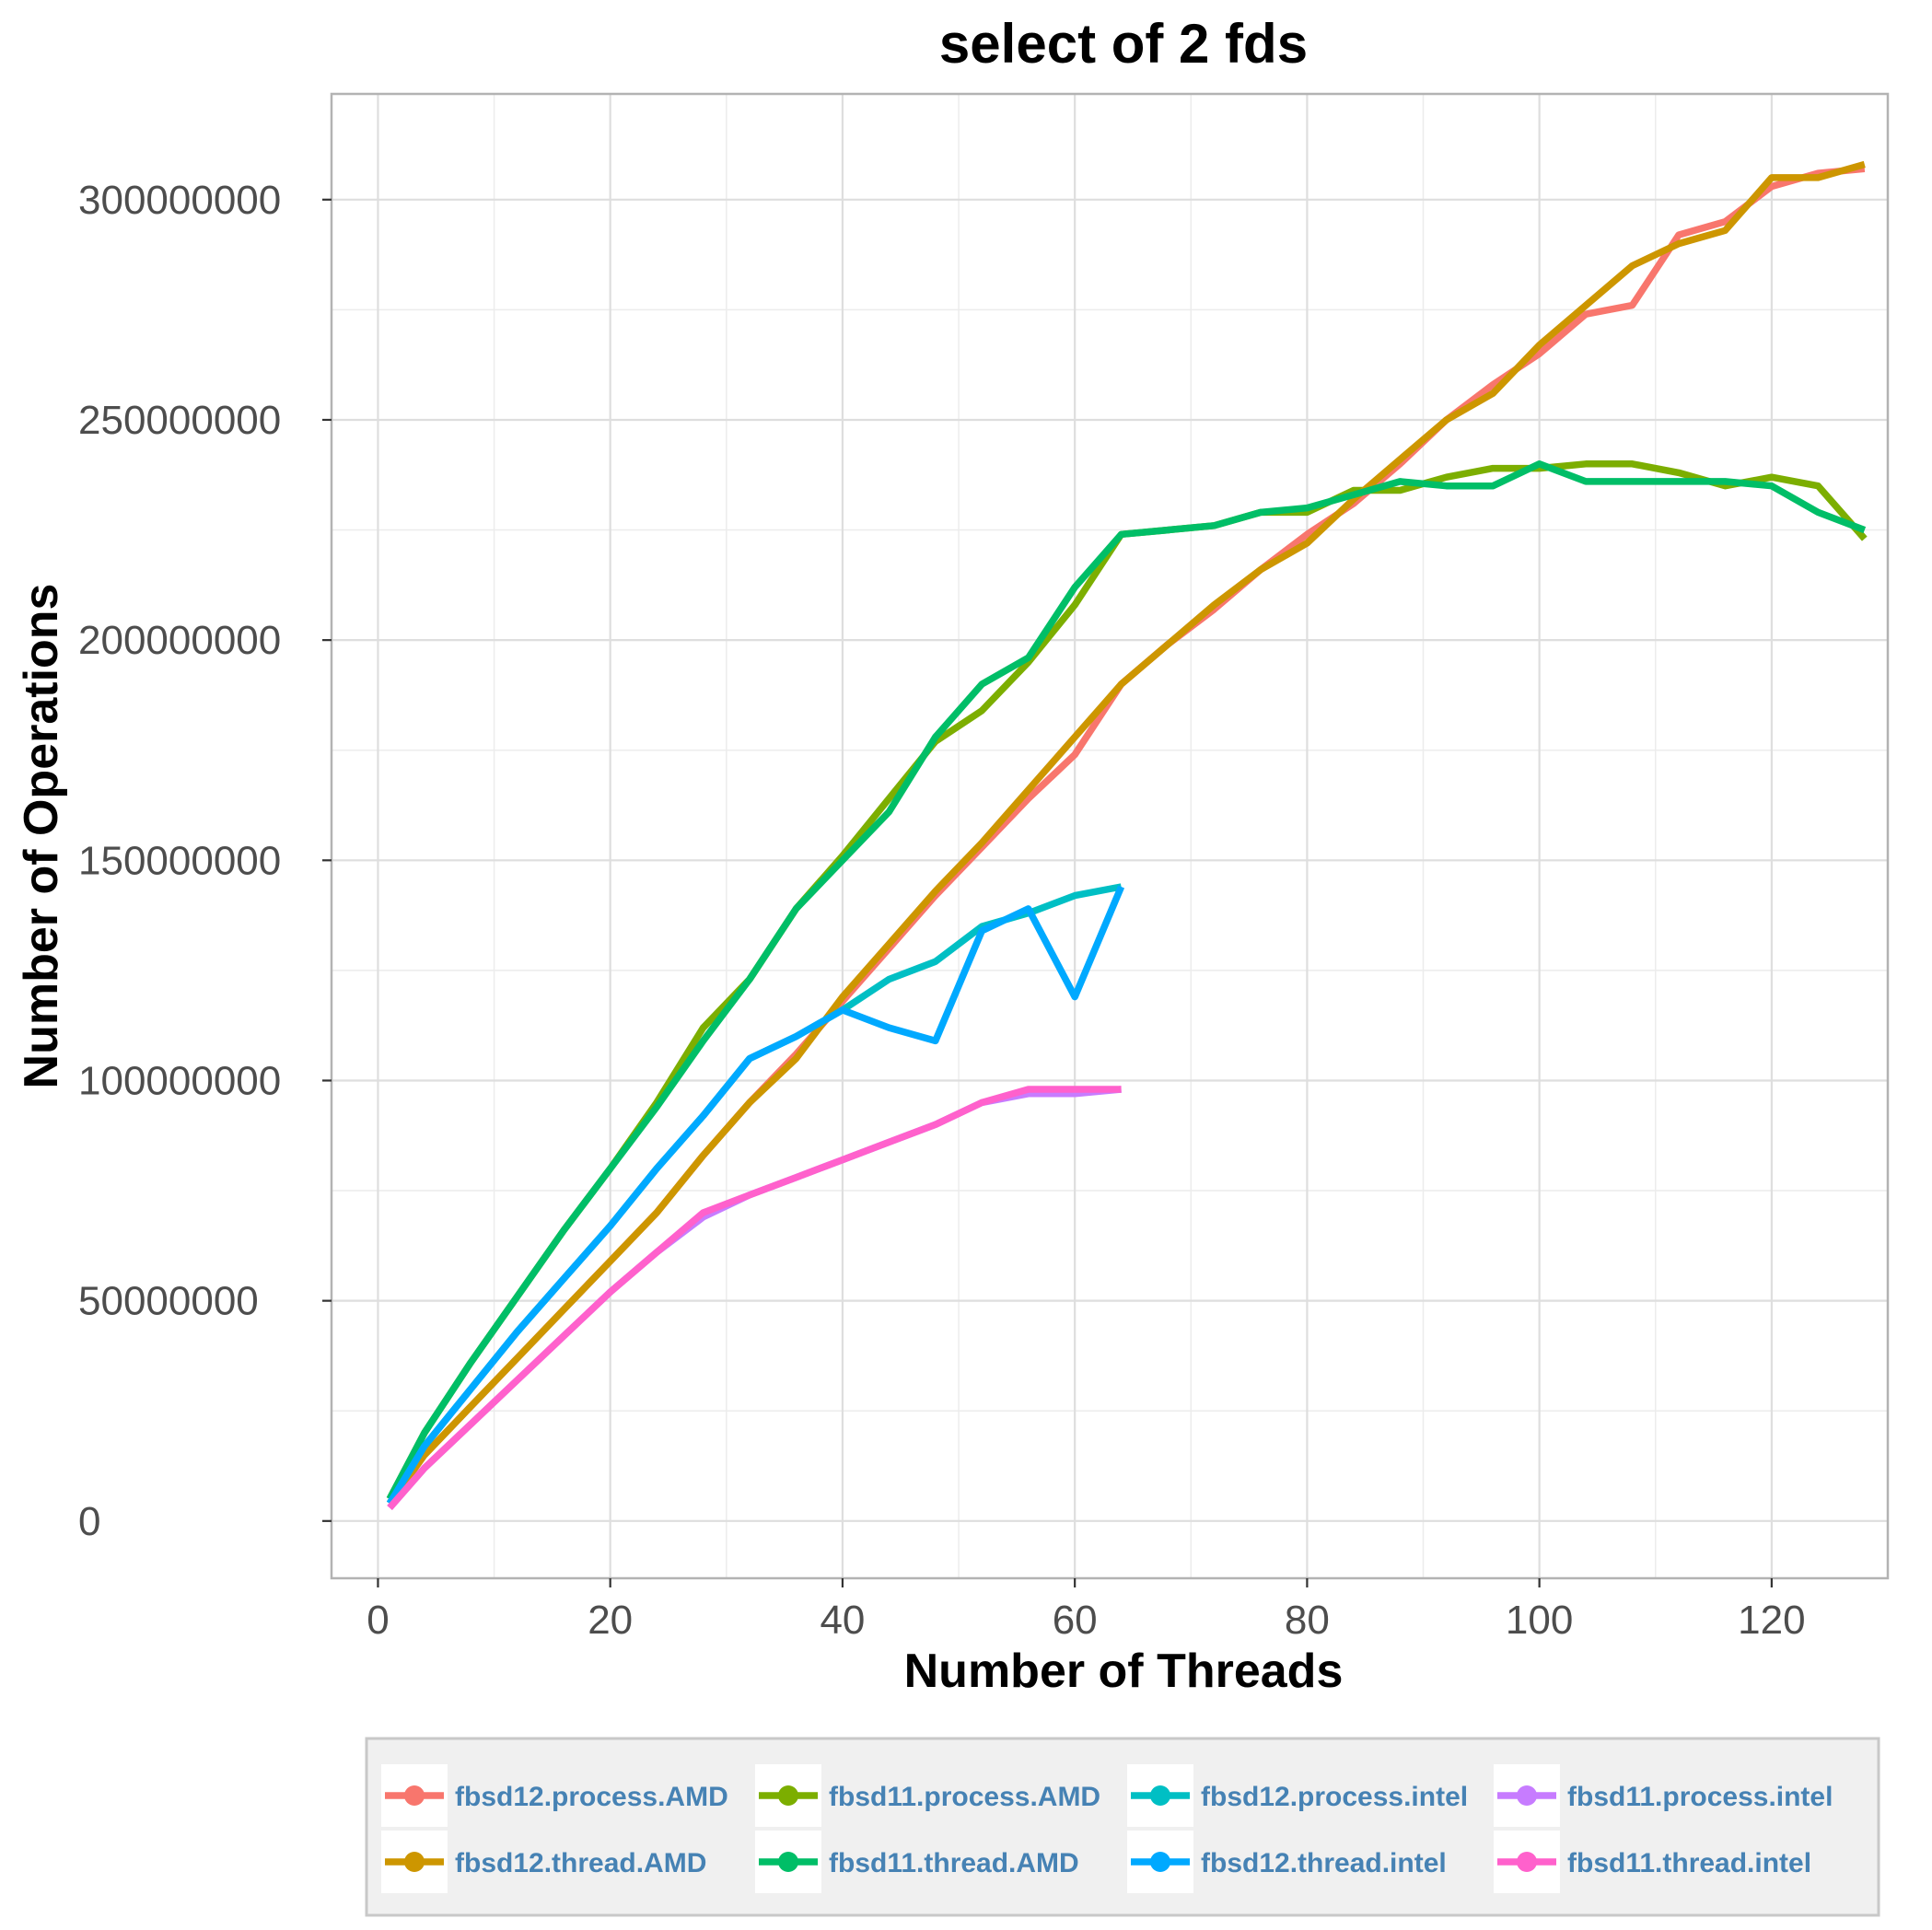  I want to click on series-line-fbsd12-thread-intel, so click(755, 1195).